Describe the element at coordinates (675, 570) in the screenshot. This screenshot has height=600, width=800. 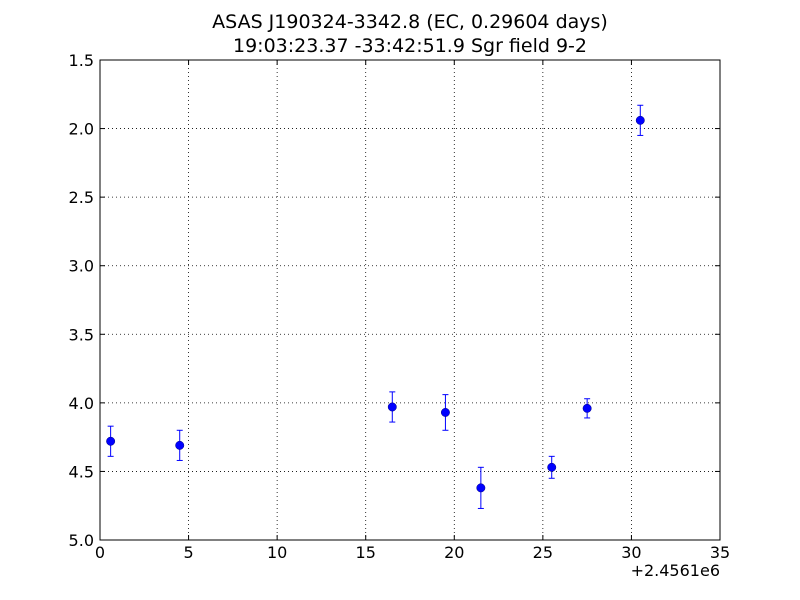
I see `x-axis-offset-label: +2.4561e6` at that location.